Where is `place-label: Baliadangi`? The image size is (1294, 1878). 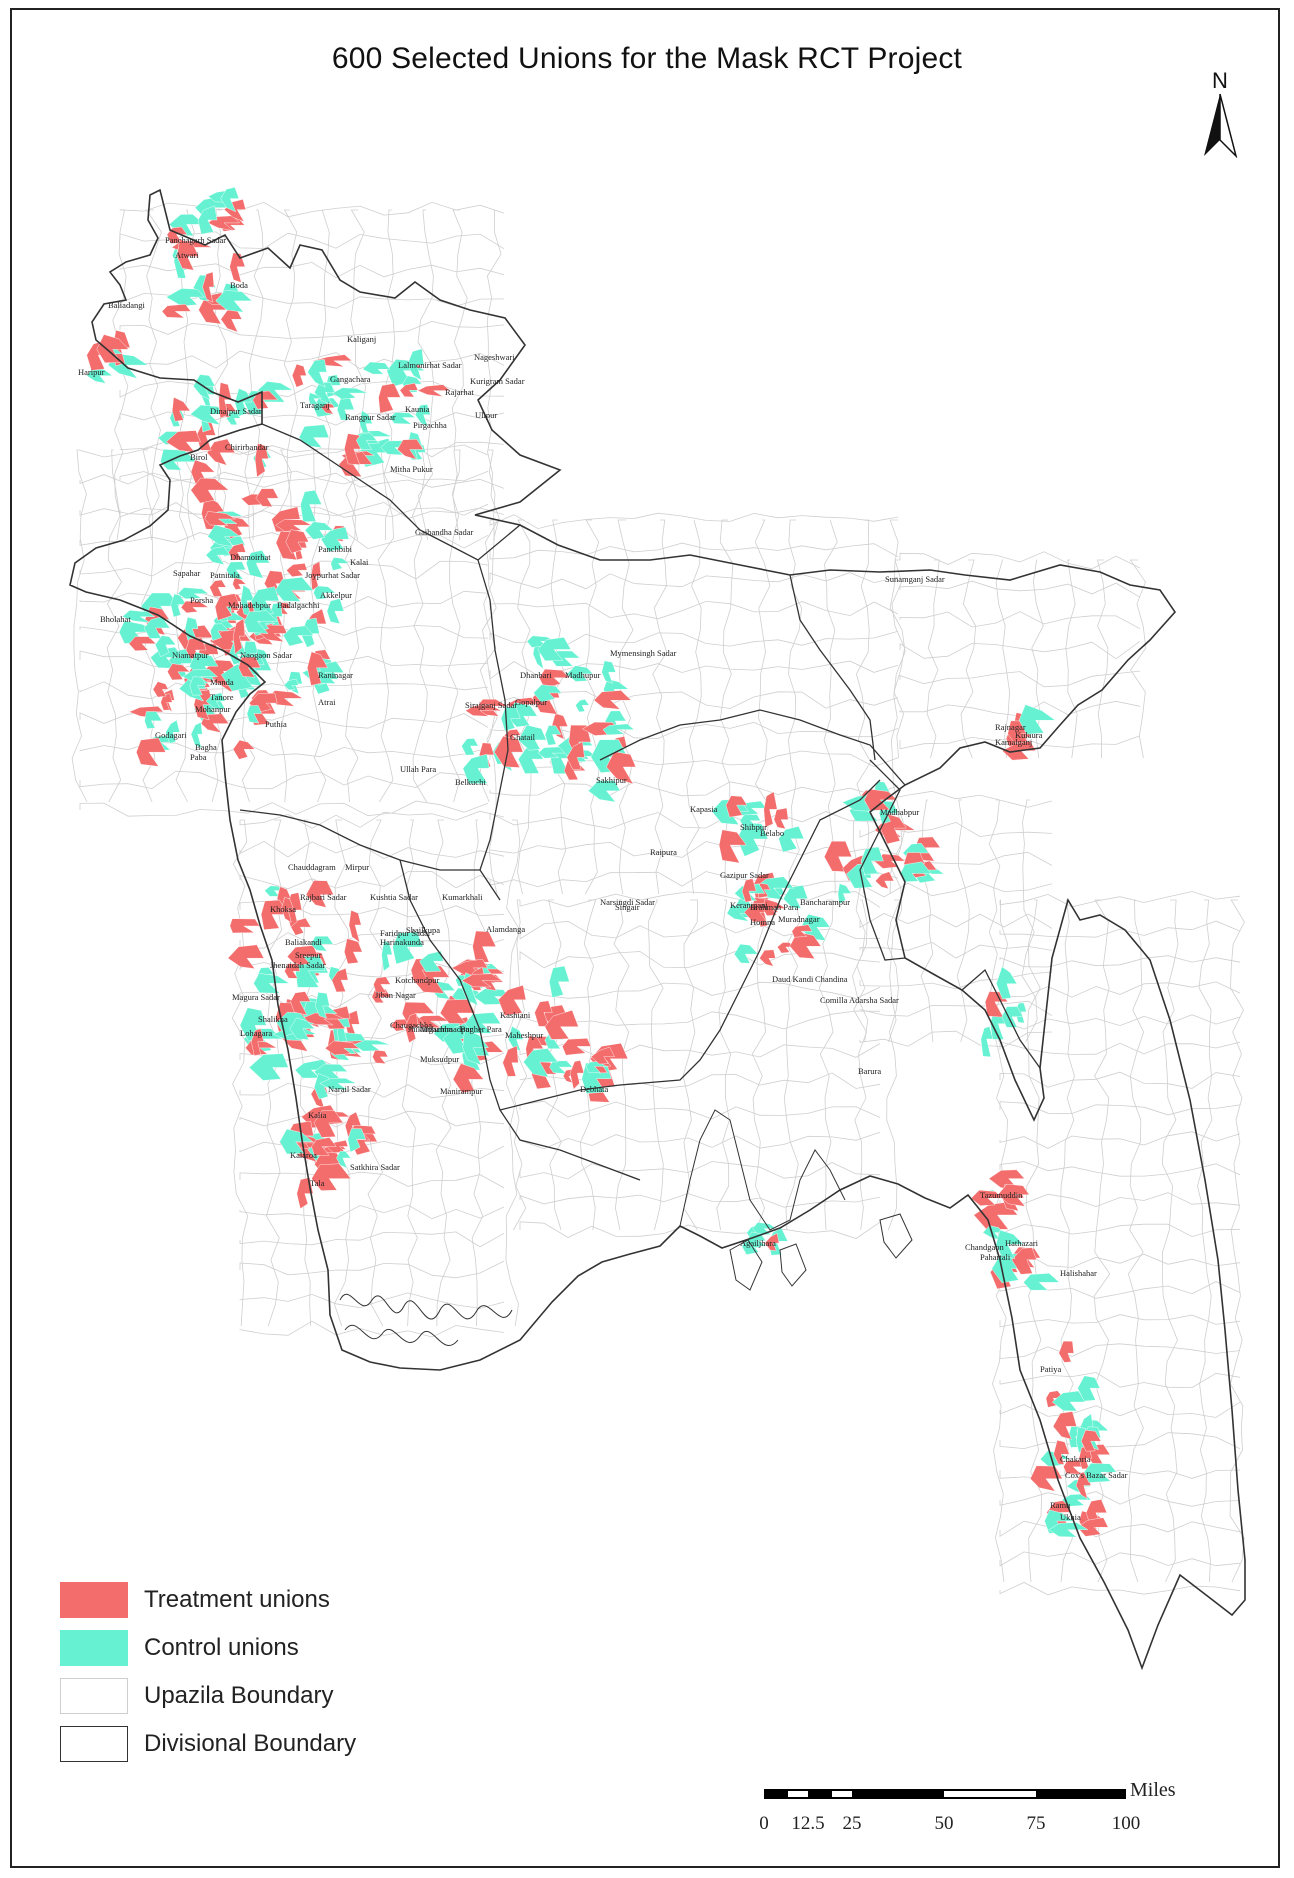 place-label: Baliadangi is located at coordinates (126, 305).